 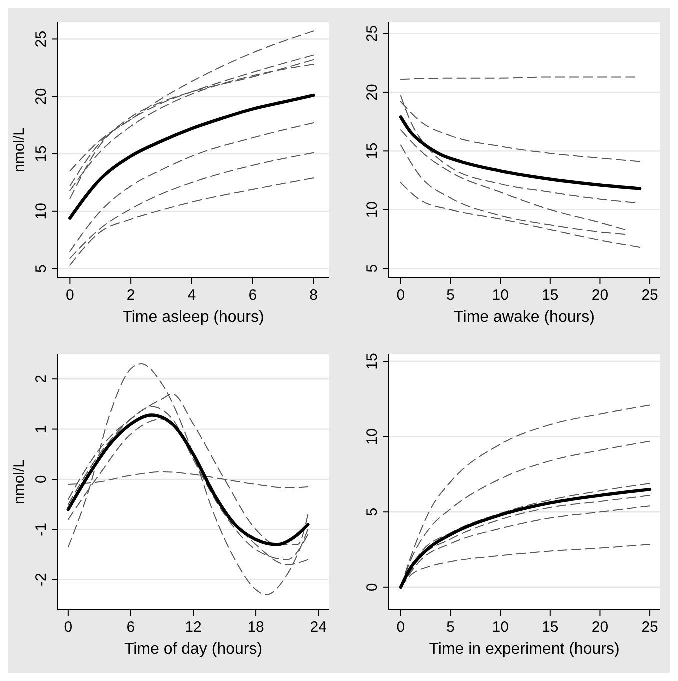 I want to click on y-tick-label: -1, so click(x=41, y=529).